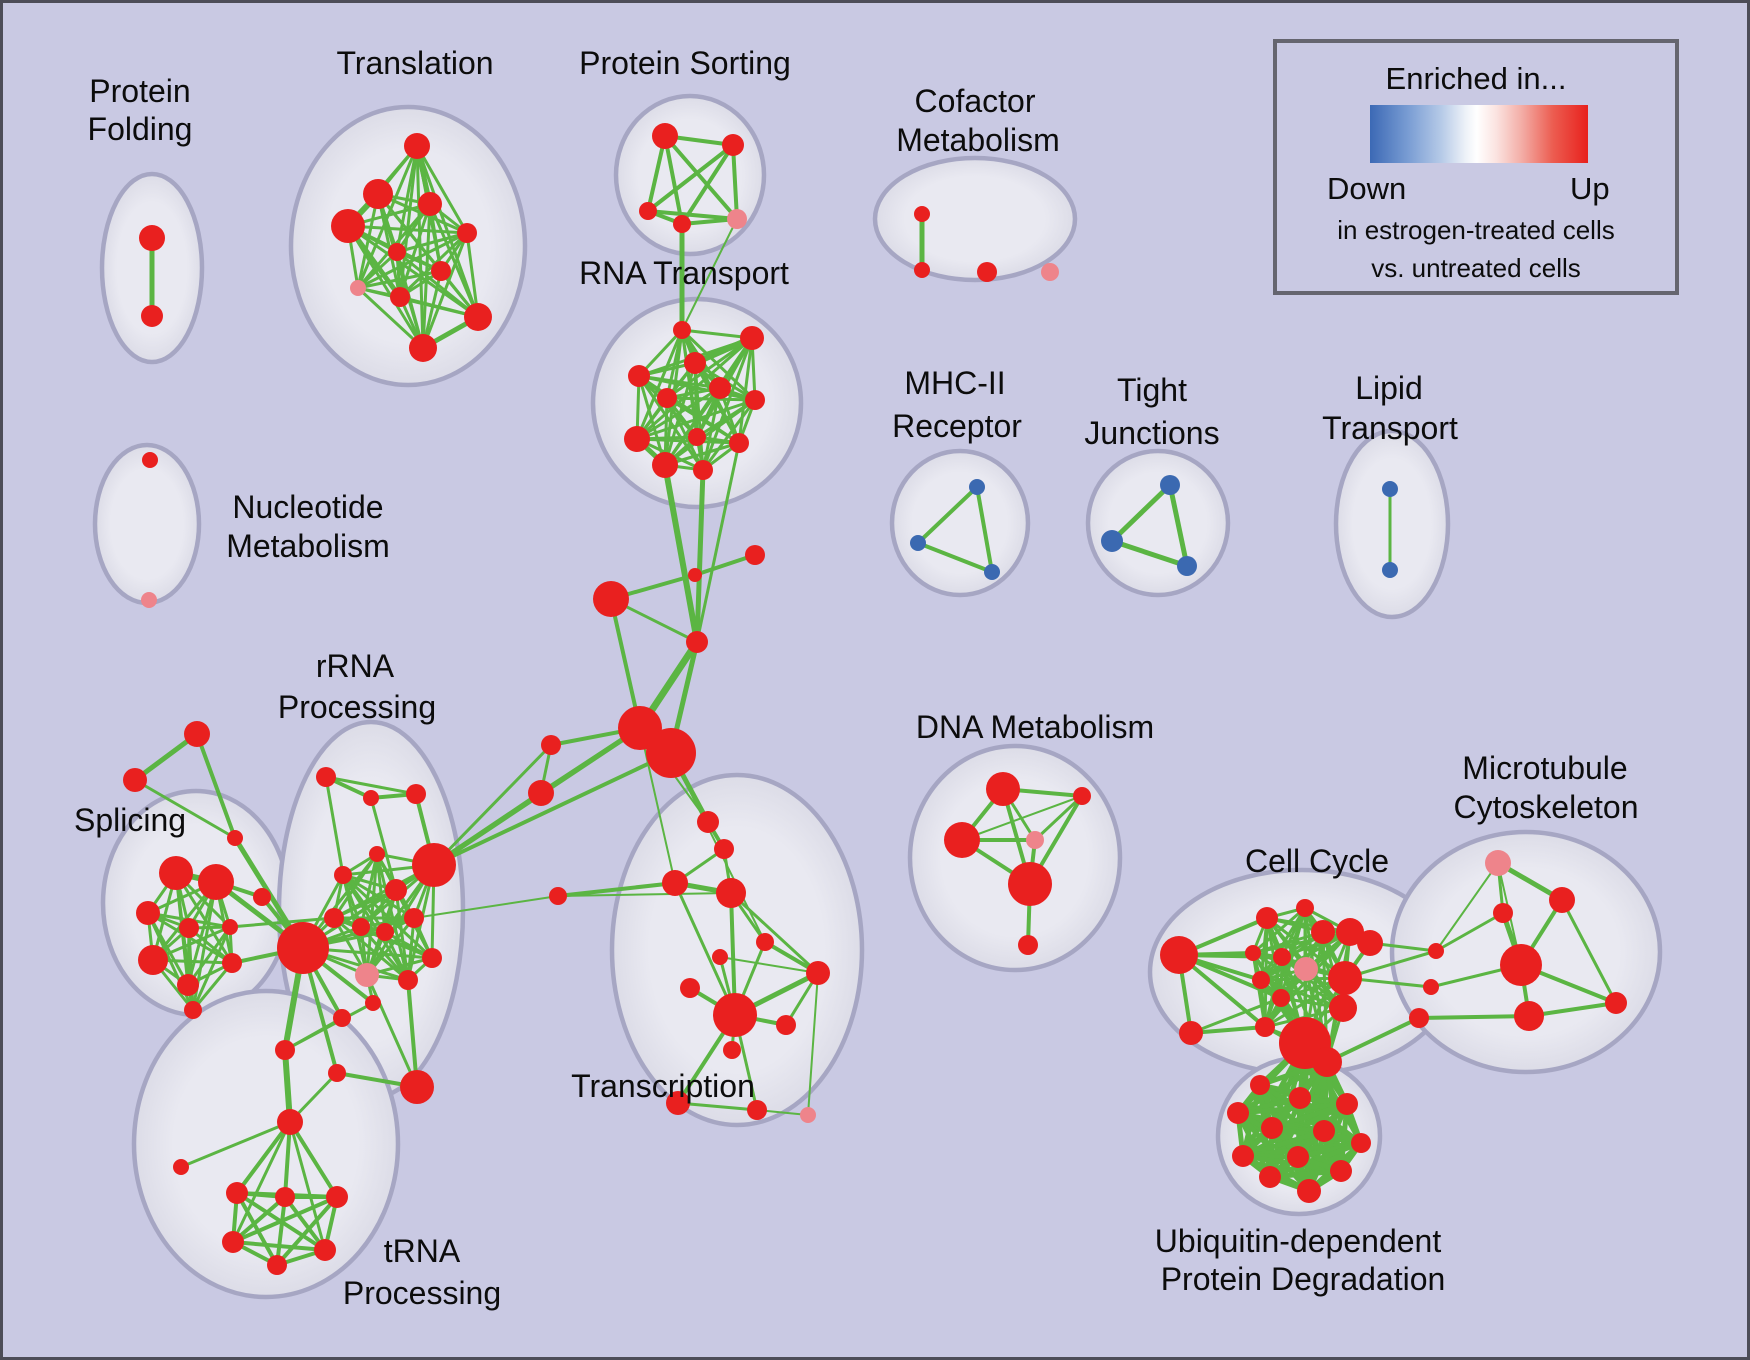 The width and height of the screenshot is (1750, 1360). I want to click on node-t4, so click(348, 226).